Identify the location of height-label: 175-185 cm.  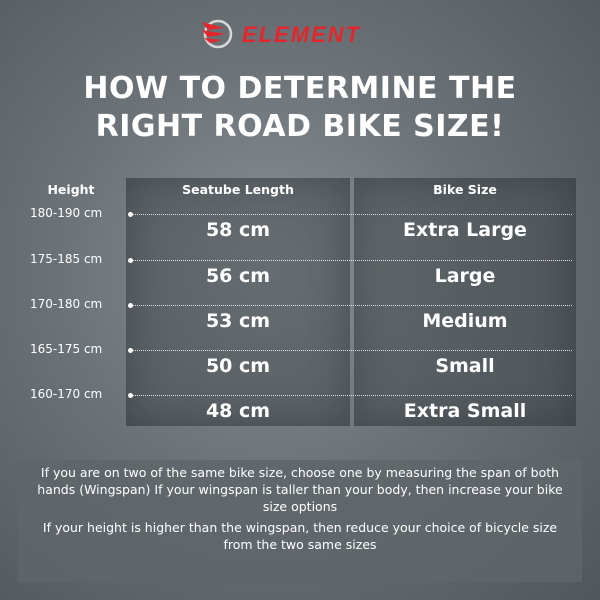
(66, 259).